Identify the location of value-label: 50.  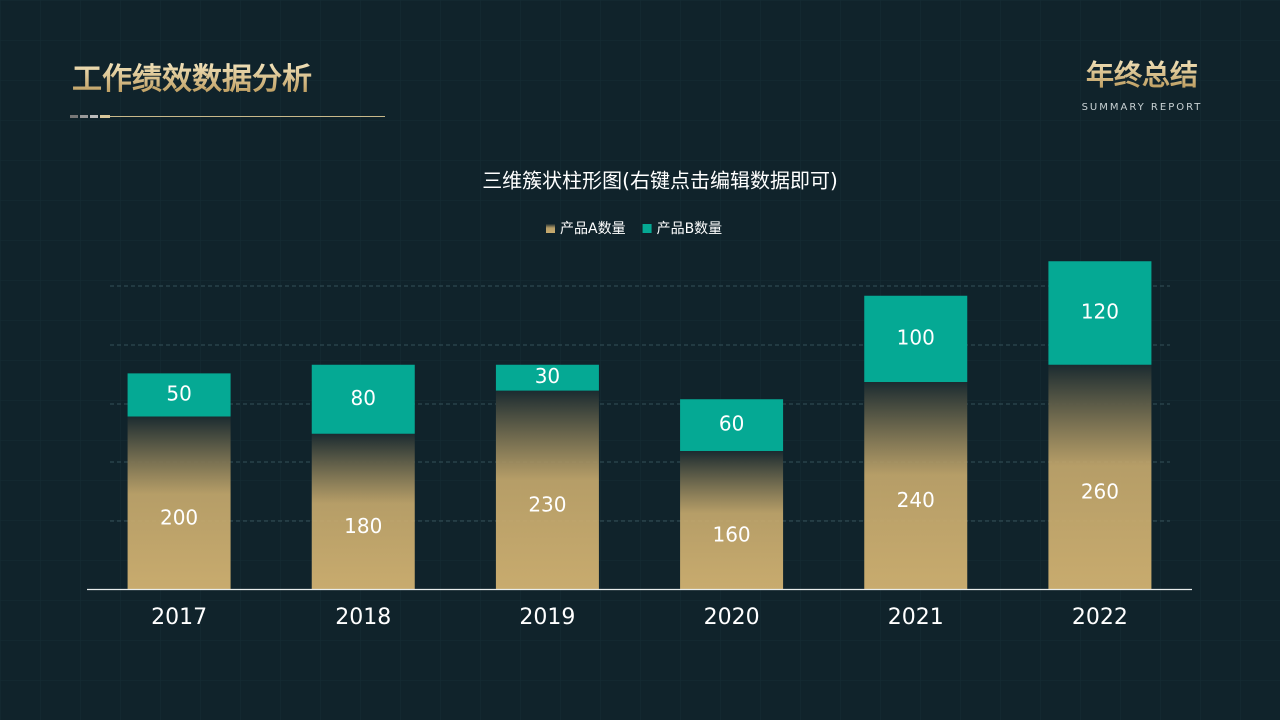
(178, 393).